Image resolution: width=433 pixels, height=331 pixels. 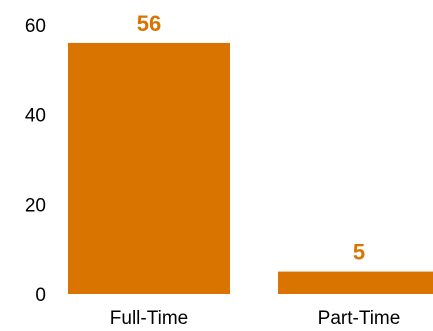 What do you see at coordinates (35, 116) in the screenshot?
I see `y-tick-label-40: 40` at bounding box center [35, 116].